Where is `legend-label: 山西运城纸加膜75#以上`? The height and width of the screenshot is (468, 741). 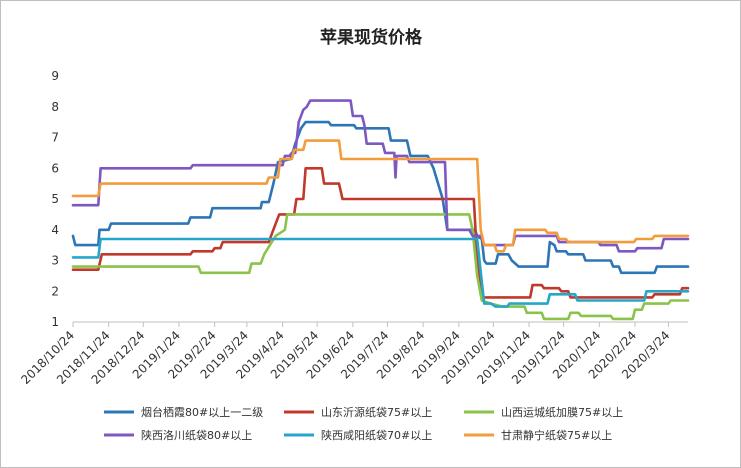
legend-label: 山西运城纸加膜75#以上 is located at coordinates (562, 412).